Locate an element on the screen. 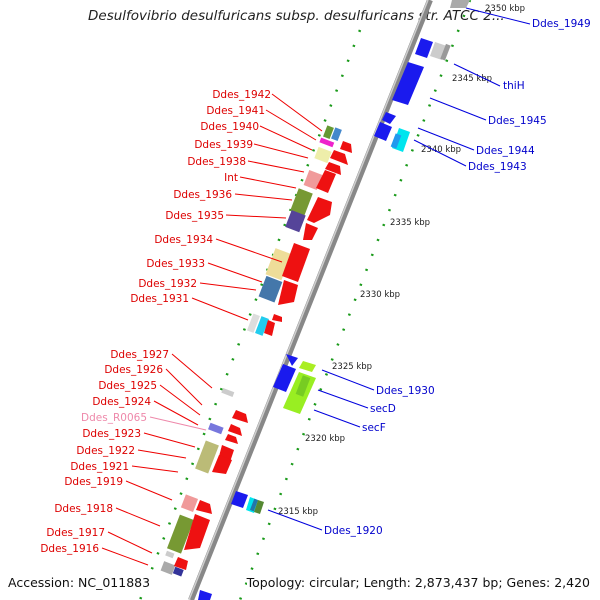 The width and height of the screenshot is (600, 600). kbp-label: 2325 kbp is located at coordinates (352, 367).